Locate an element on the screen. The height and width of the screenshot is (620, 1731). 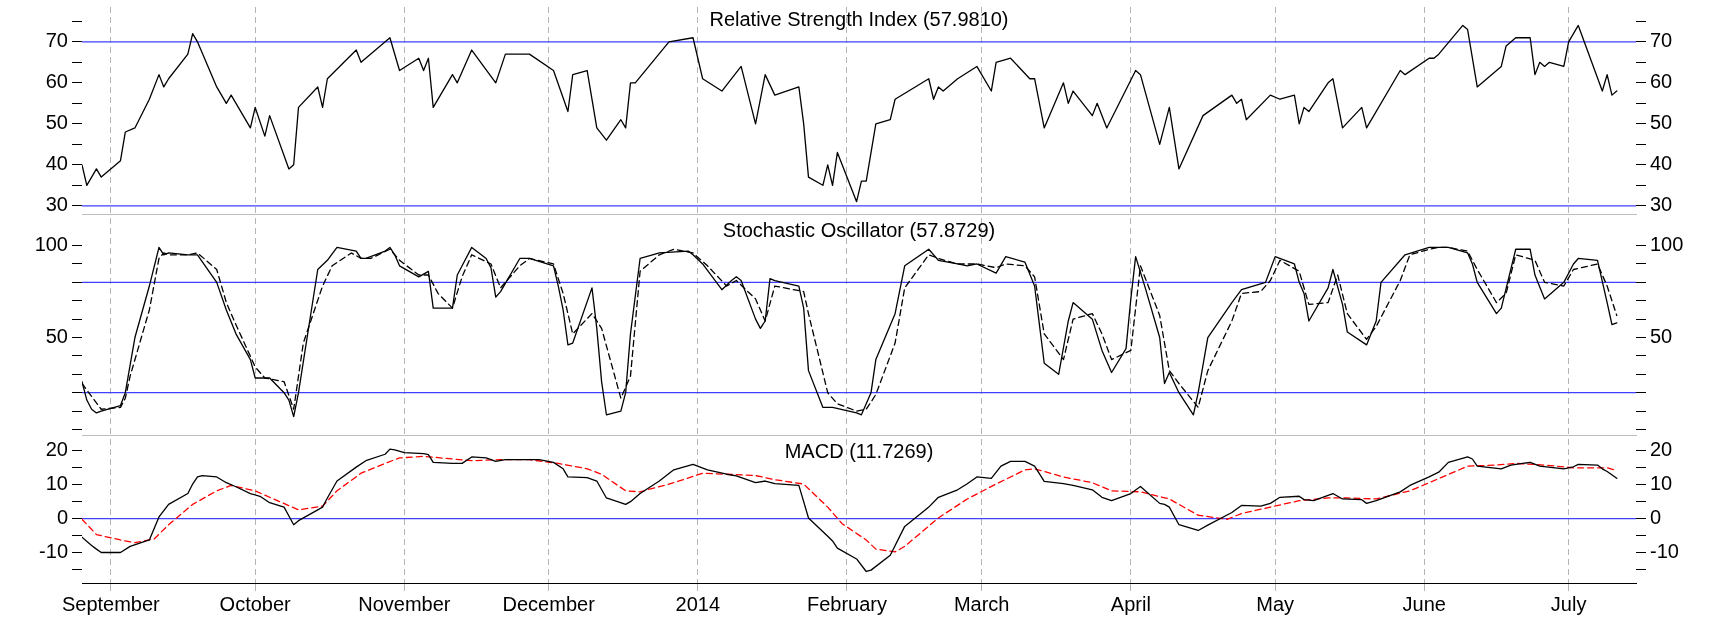
y2-tick-label: 100 is located at coordinates (1667, 244).